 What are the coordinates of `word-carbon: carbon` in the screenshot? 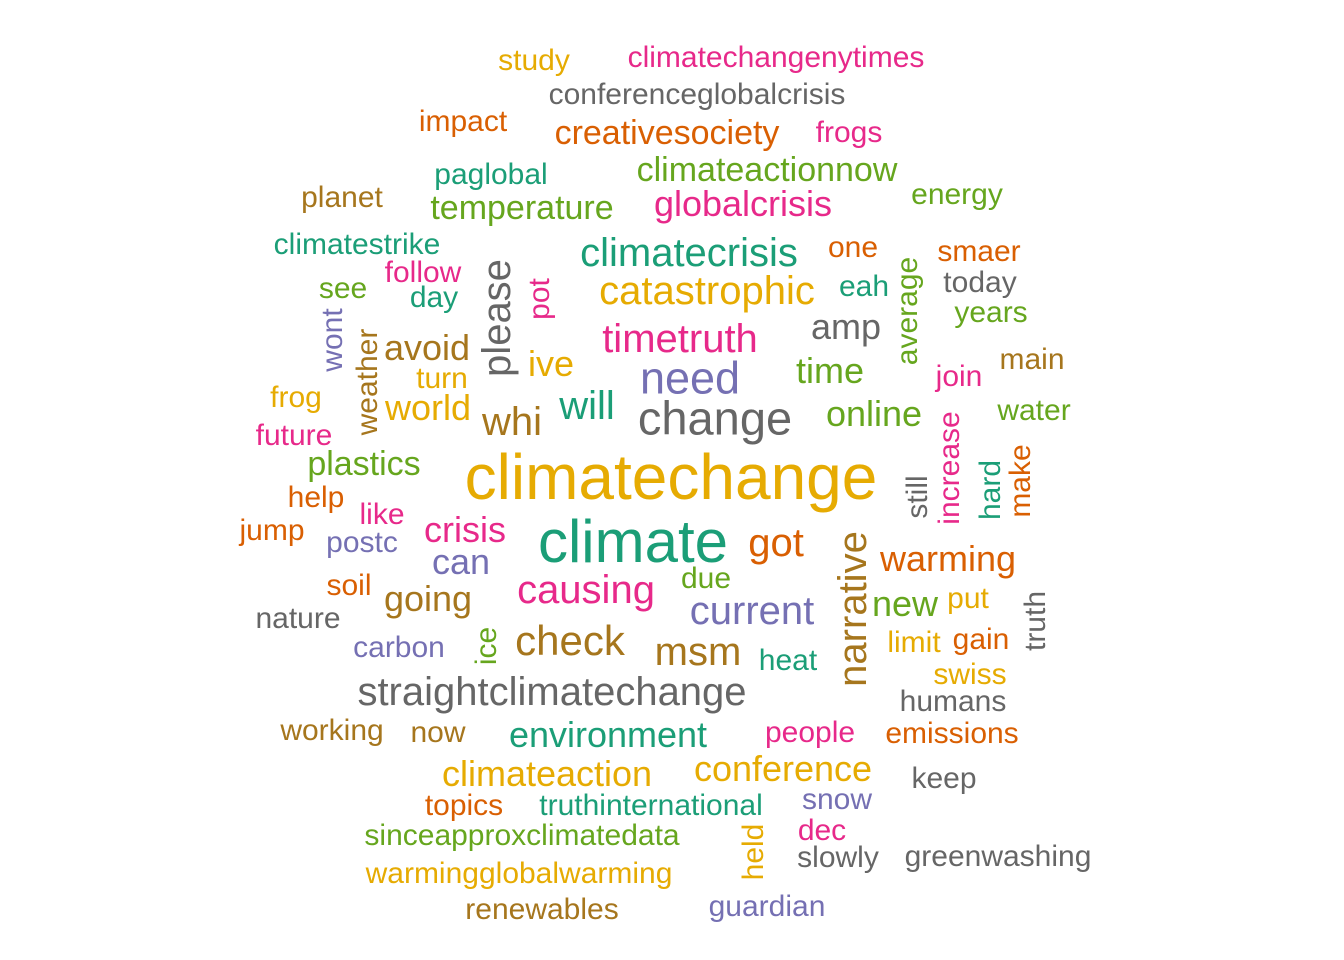 It's located at (399, 647).